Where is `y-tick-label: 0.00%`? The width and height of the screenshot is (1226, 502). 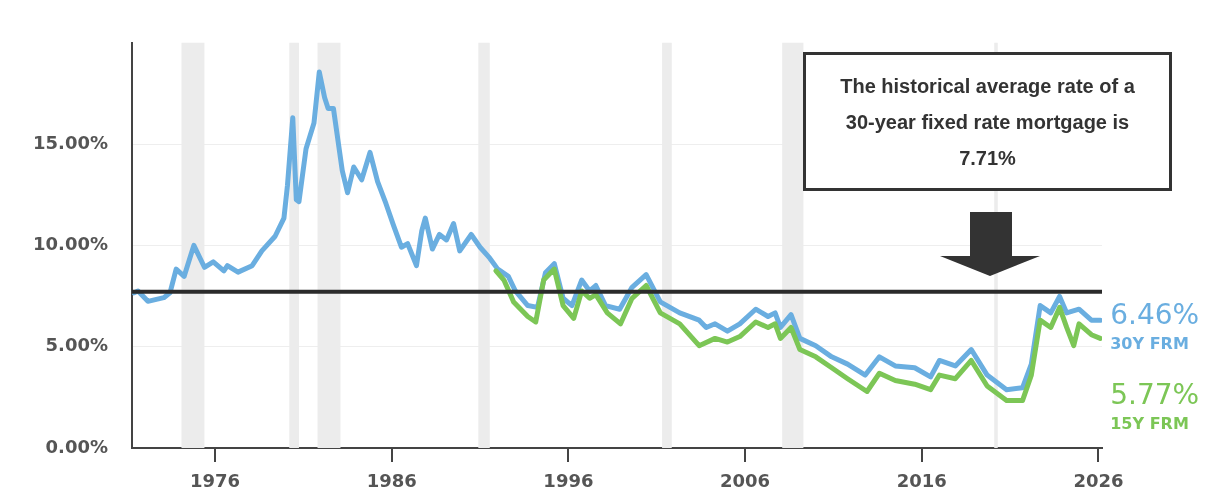 y-tick-label: 0.00% is located at coordinates (76, 446).